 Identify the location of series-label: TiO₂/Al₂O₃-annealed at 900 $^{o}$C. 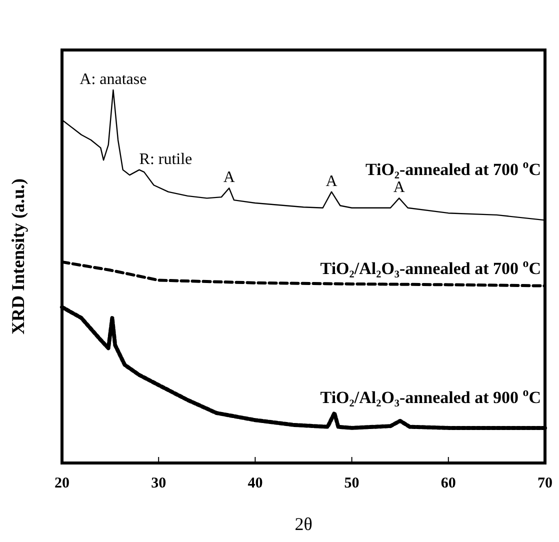
(430, 396).